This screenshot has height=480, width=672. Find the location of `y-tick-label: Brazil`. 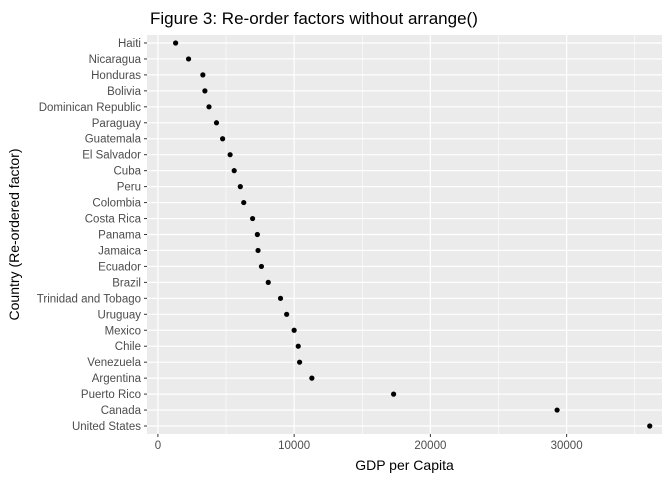

y-tick-label: Brazil is located at coordinates (126, 283).